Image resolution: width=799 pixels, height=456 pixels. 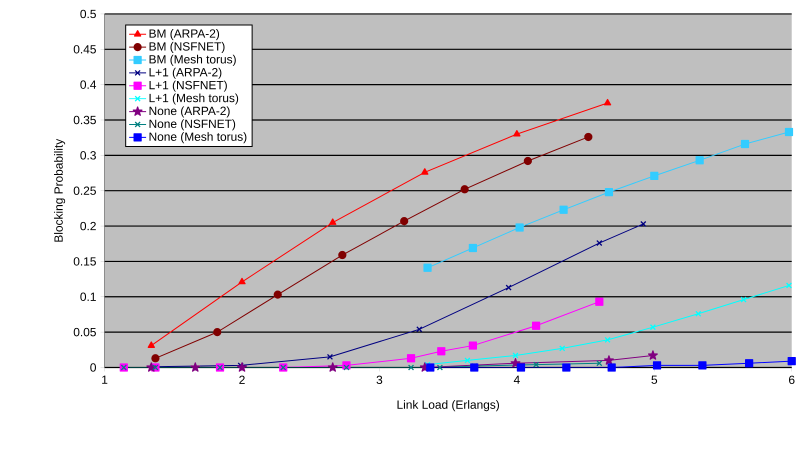 I want to click on y-tick-label: 0, so click(x=93, y=367).